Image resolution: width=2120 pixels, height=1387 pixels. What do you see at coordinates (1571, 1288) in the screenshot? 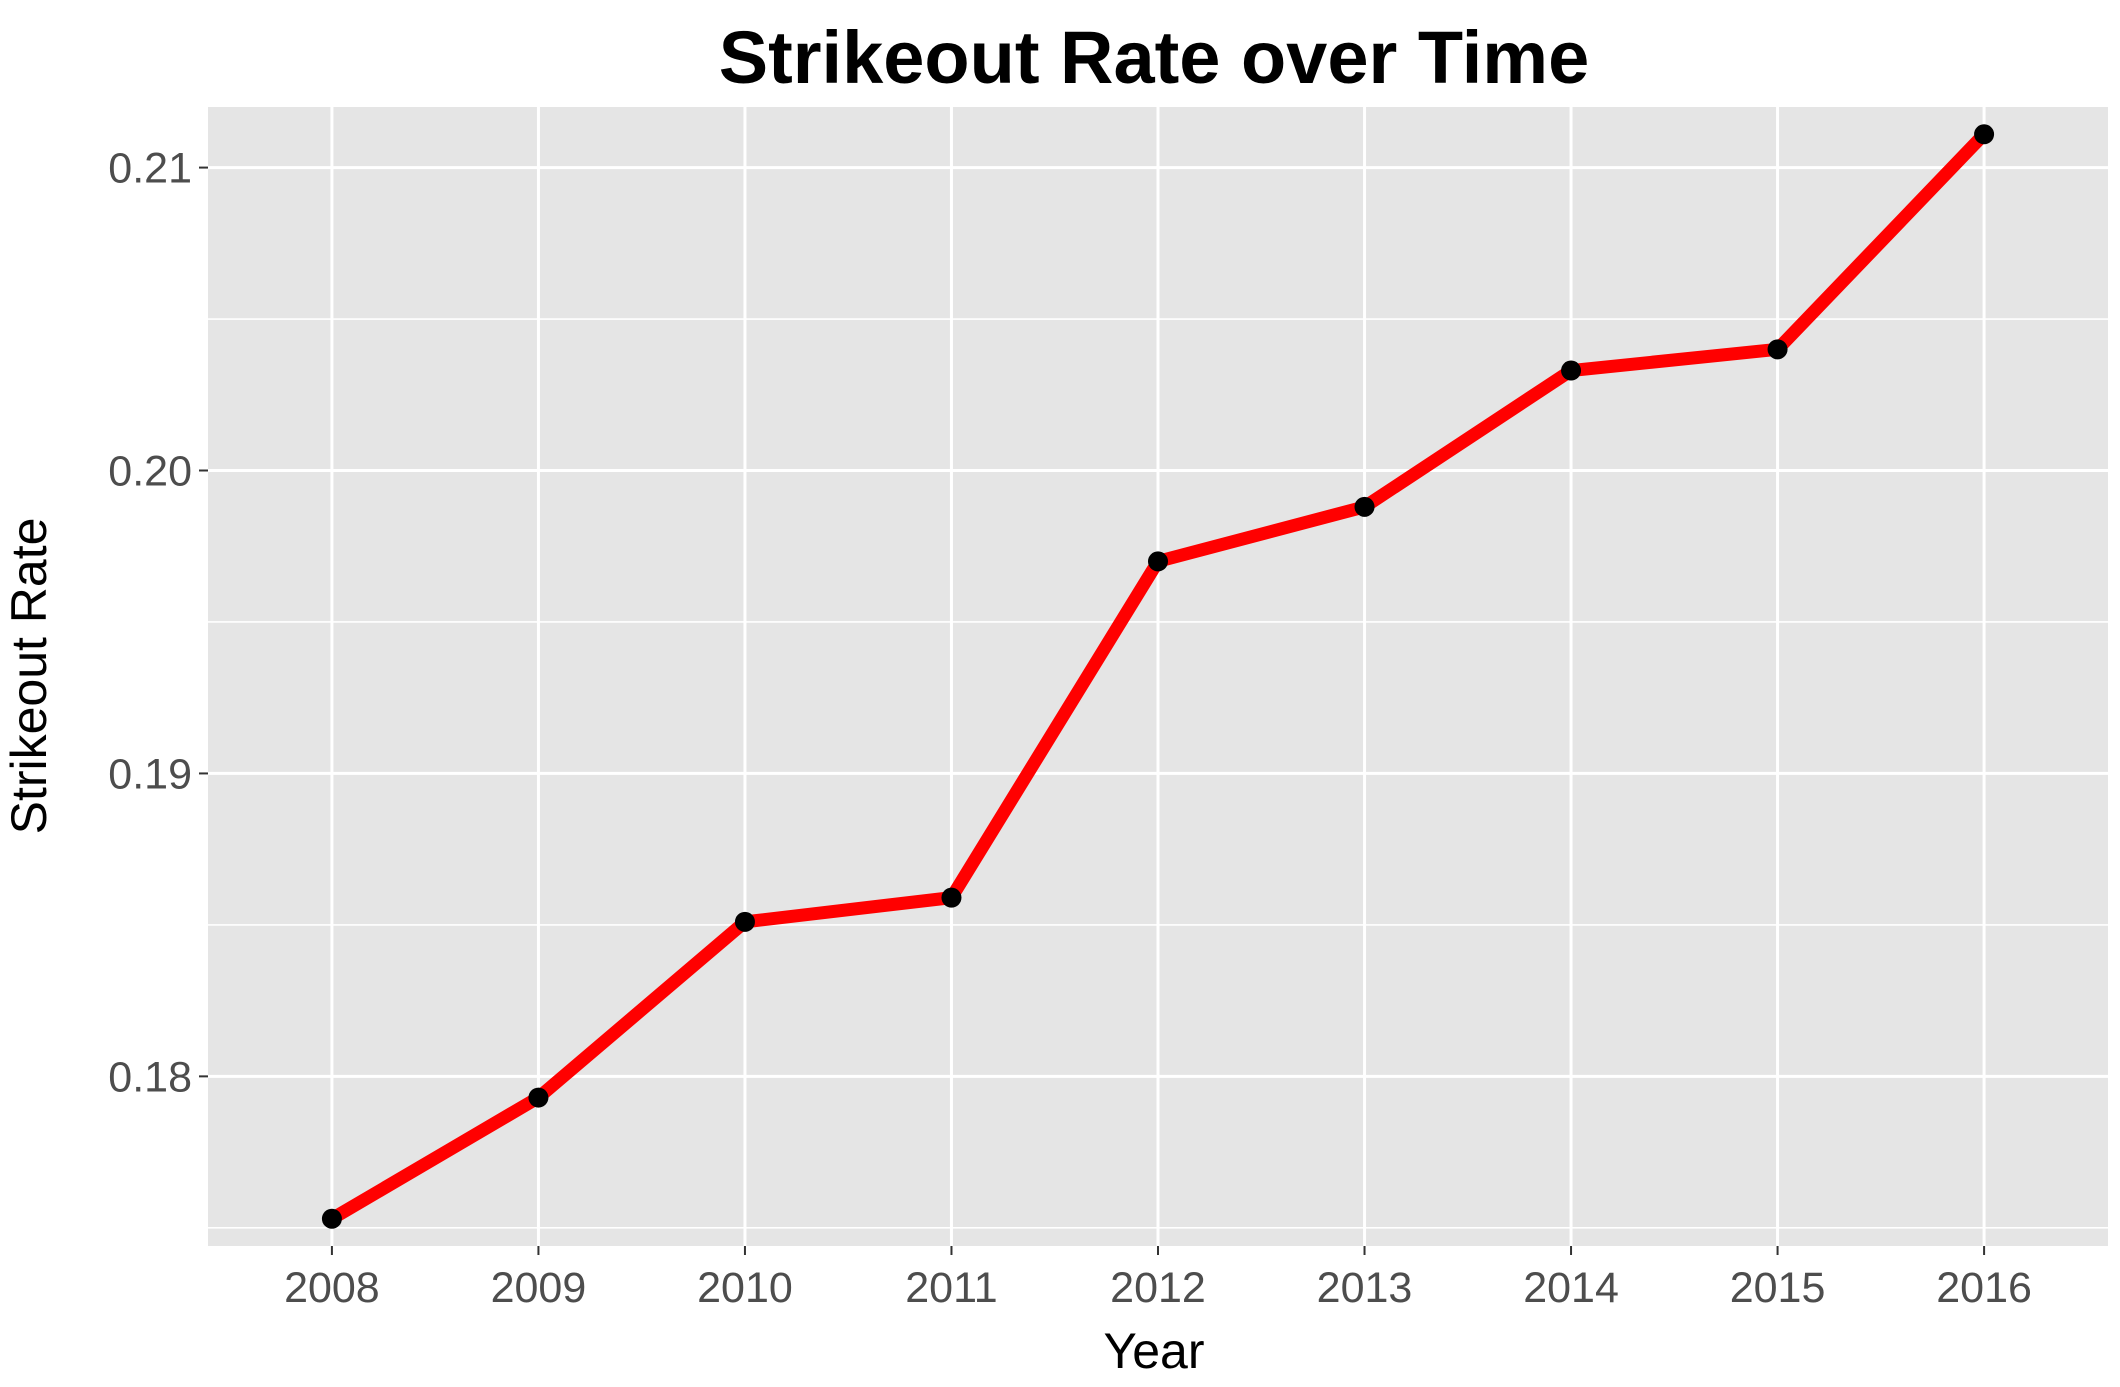
I see `x-tick-label: 2014` at bounding box center [1571, 1288].